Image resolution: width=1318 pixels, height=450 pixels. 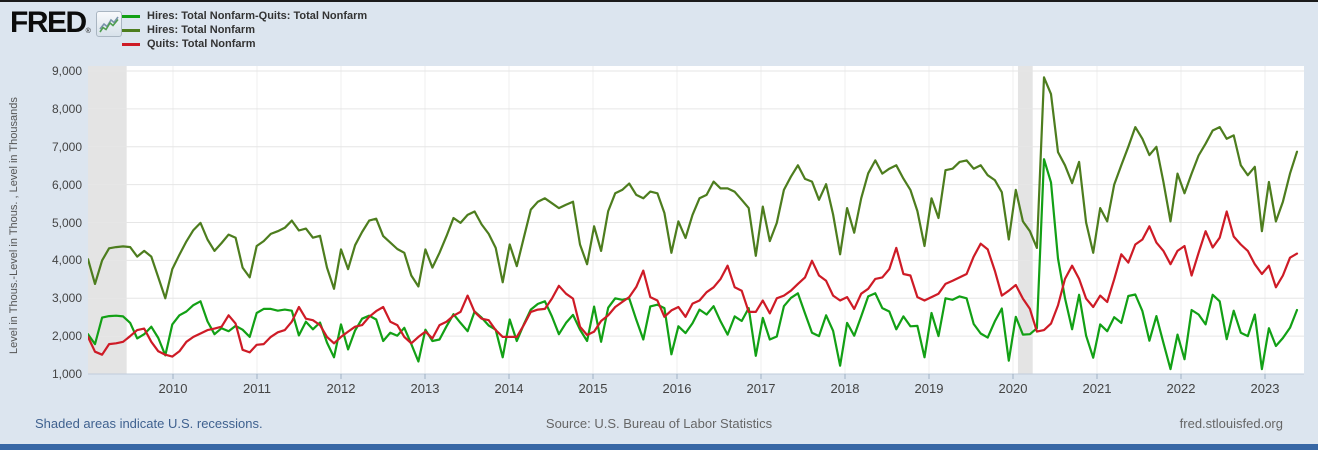 I want to click on x-tick-label: 2022, so click(x=1181, y=388).